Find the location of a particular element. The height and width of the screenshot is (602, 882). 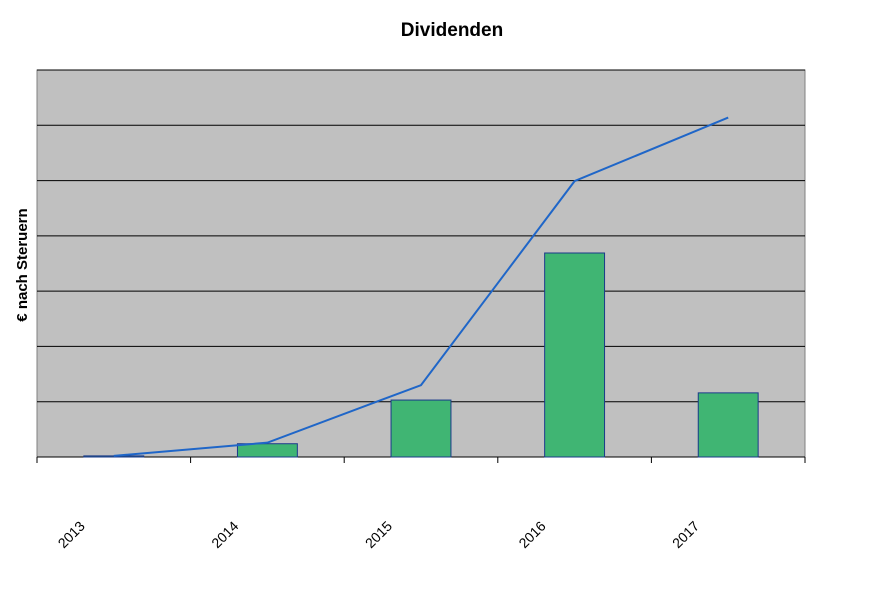

x-tick-label: 2014 is located at coordinates (224, 534).